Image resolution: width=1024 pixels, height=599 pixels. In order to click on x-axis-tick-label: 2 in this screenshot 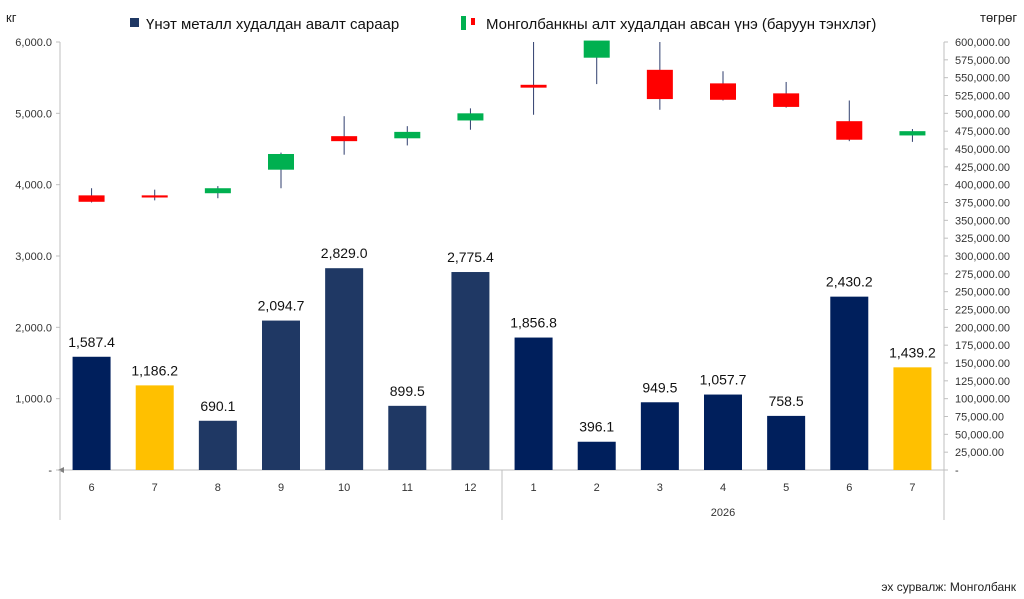, I will do `click(597, 488)`.